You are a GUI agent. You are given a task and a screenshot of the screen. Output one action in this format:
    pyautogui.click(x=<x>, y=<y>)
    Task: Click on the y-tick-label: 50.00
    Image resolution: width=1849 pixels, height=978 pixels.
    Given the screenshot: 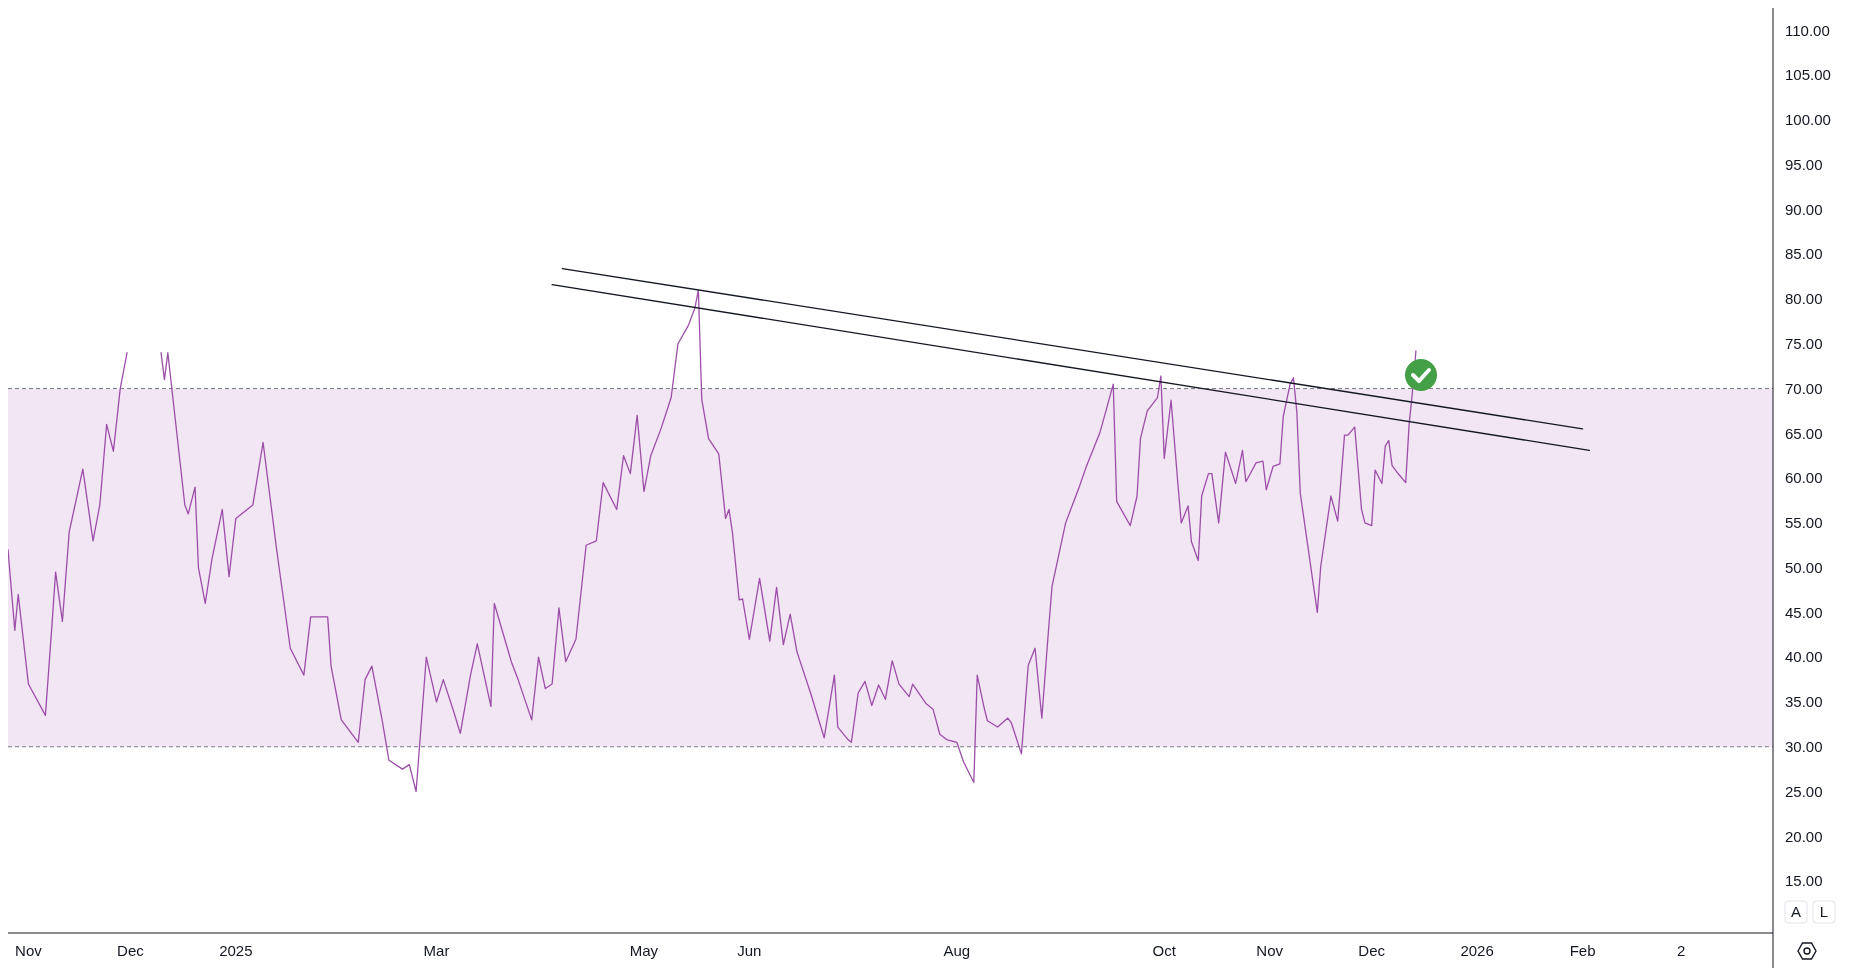 What is the action you would take?
    pyautogui.click(x=1804, y=567)
    